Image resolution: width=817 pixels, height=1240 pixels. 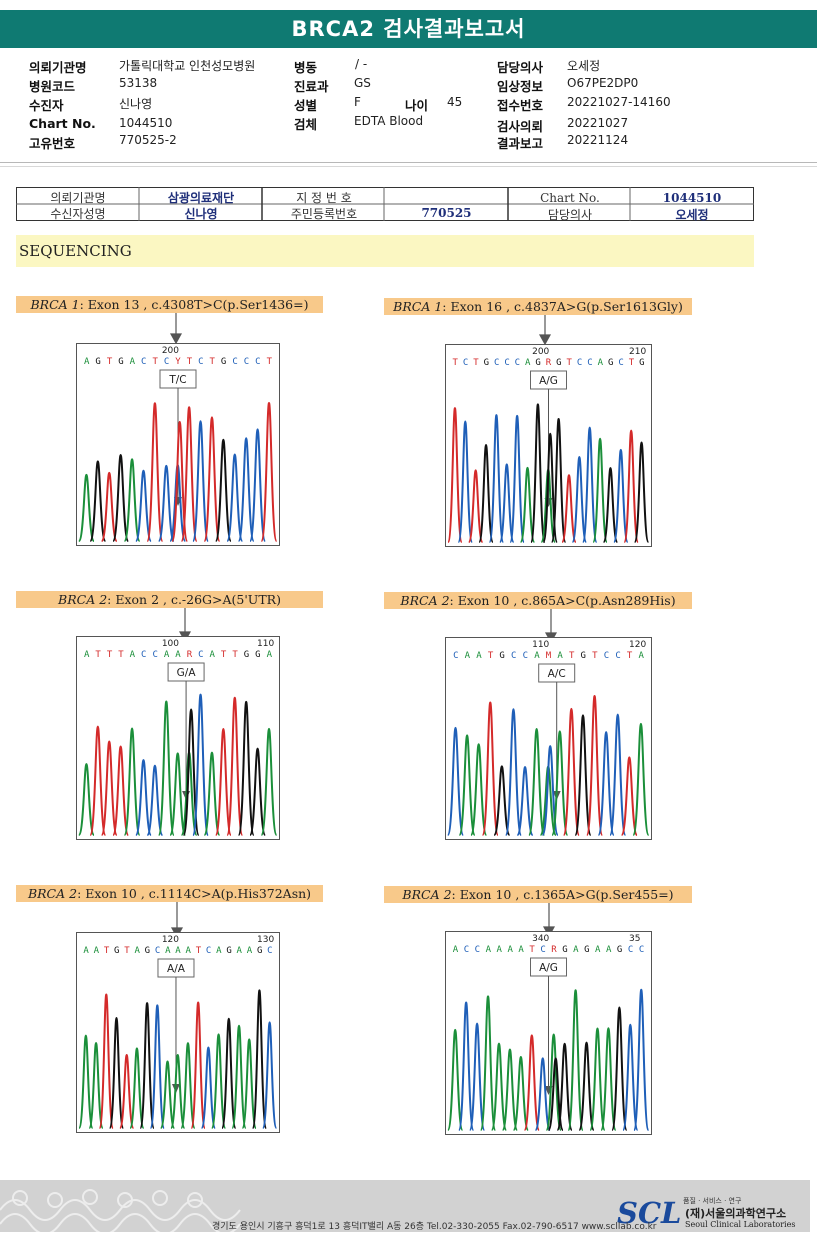 I want to click on chromatogram-trace: 340 35A C C A A A A T C R G A G A A G C CA/G, so click(x=548, y=1032).